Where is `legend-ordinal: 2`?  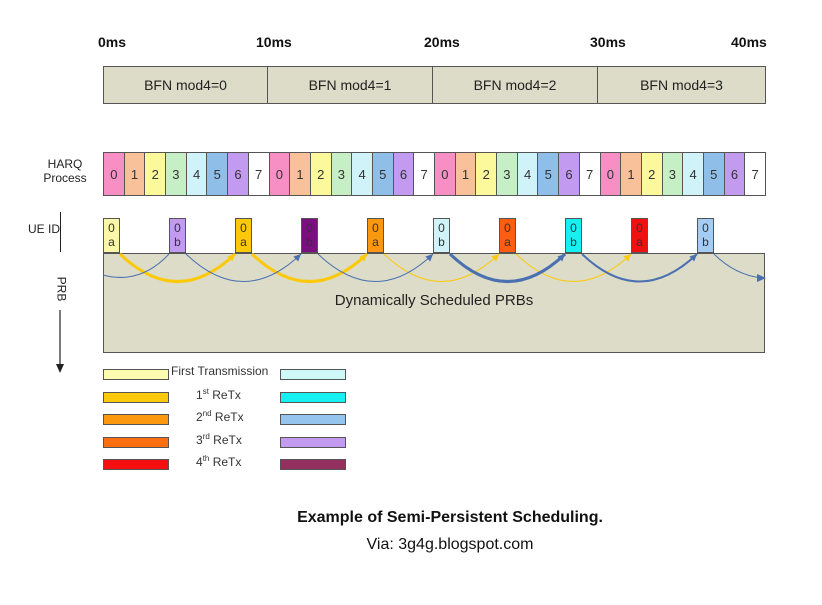
legend-ordinal: 2 is located at coordinates (199, 417).